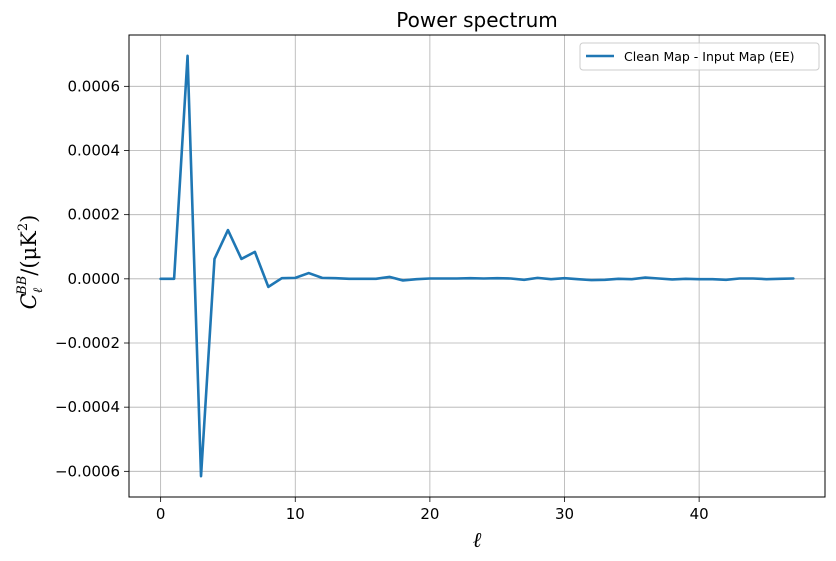 The image size is (836, 561). I want to click on y-axis-label-subscript: ℓ, so click(38, 290).